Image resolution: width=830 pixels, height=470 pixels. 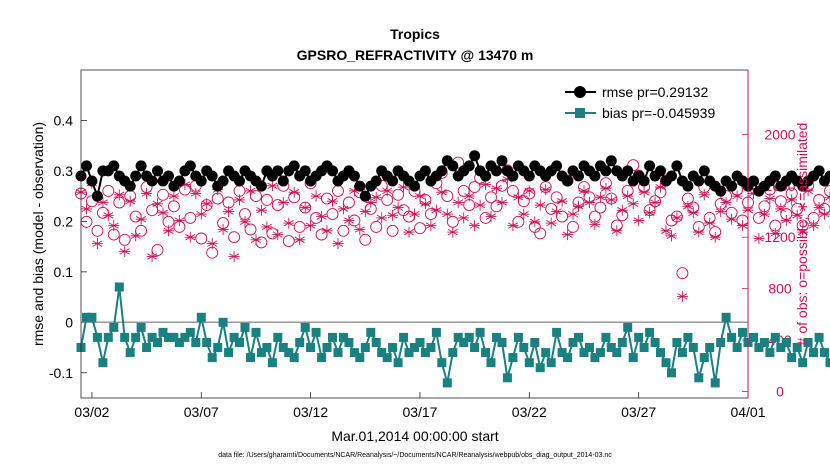 I want to click on x-tick-label: 03/07, so click(x=201, y=412).